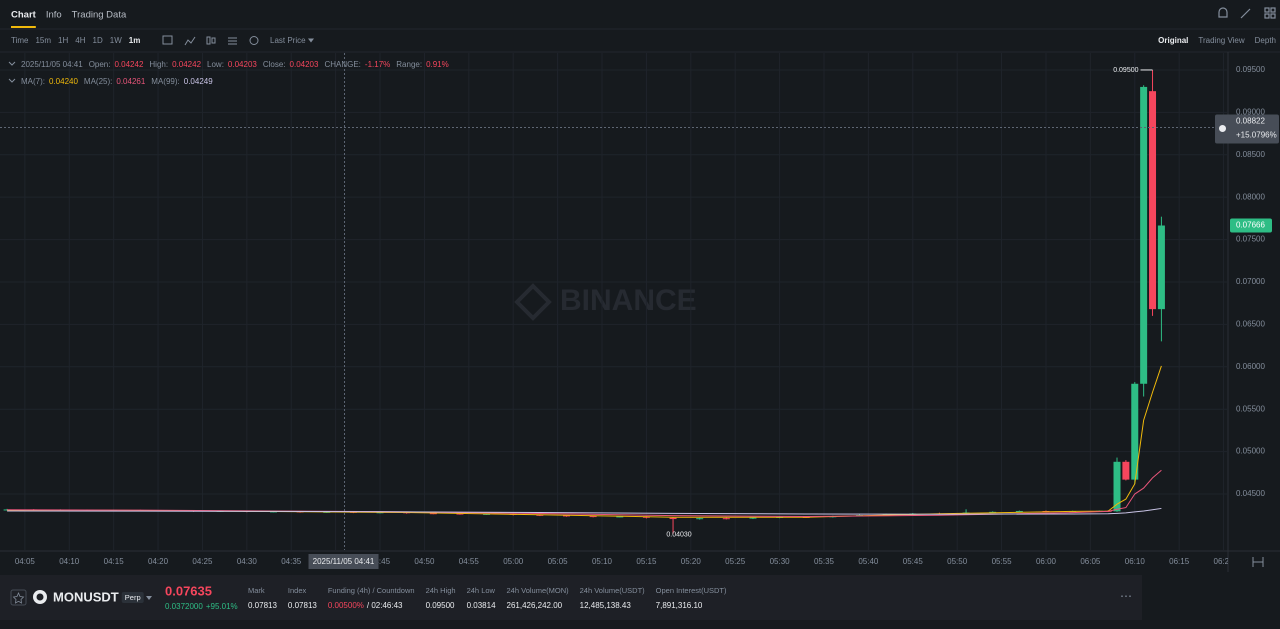 The width and height of the screenshot is (1280, 629). I want to click on tab: Info, so click(54, 15).